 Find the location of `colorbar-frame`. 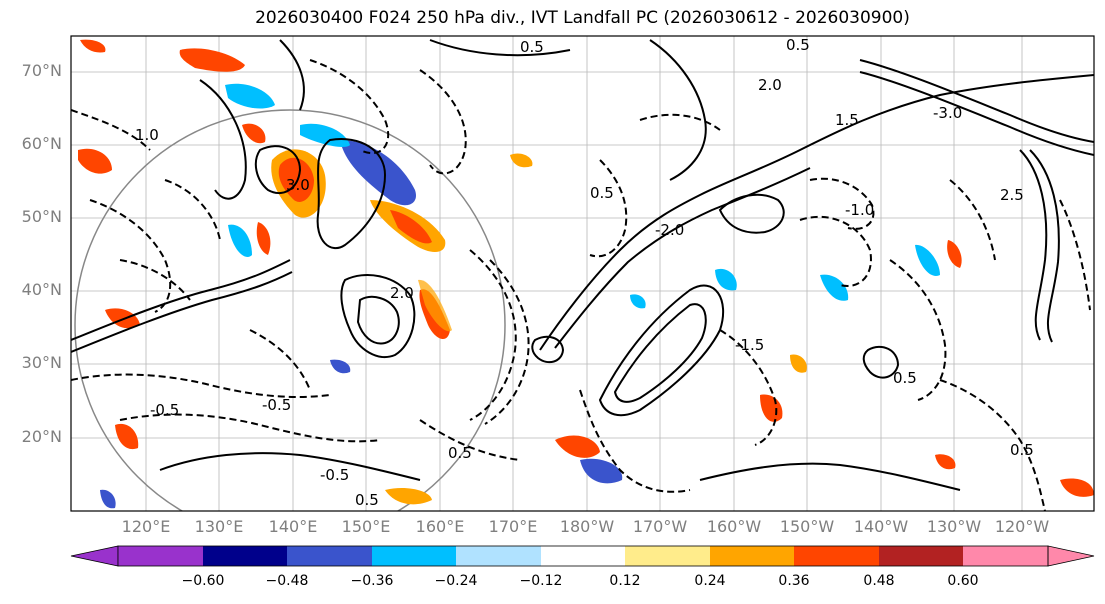

colorbar-frame is located at coordinates (583, 556).